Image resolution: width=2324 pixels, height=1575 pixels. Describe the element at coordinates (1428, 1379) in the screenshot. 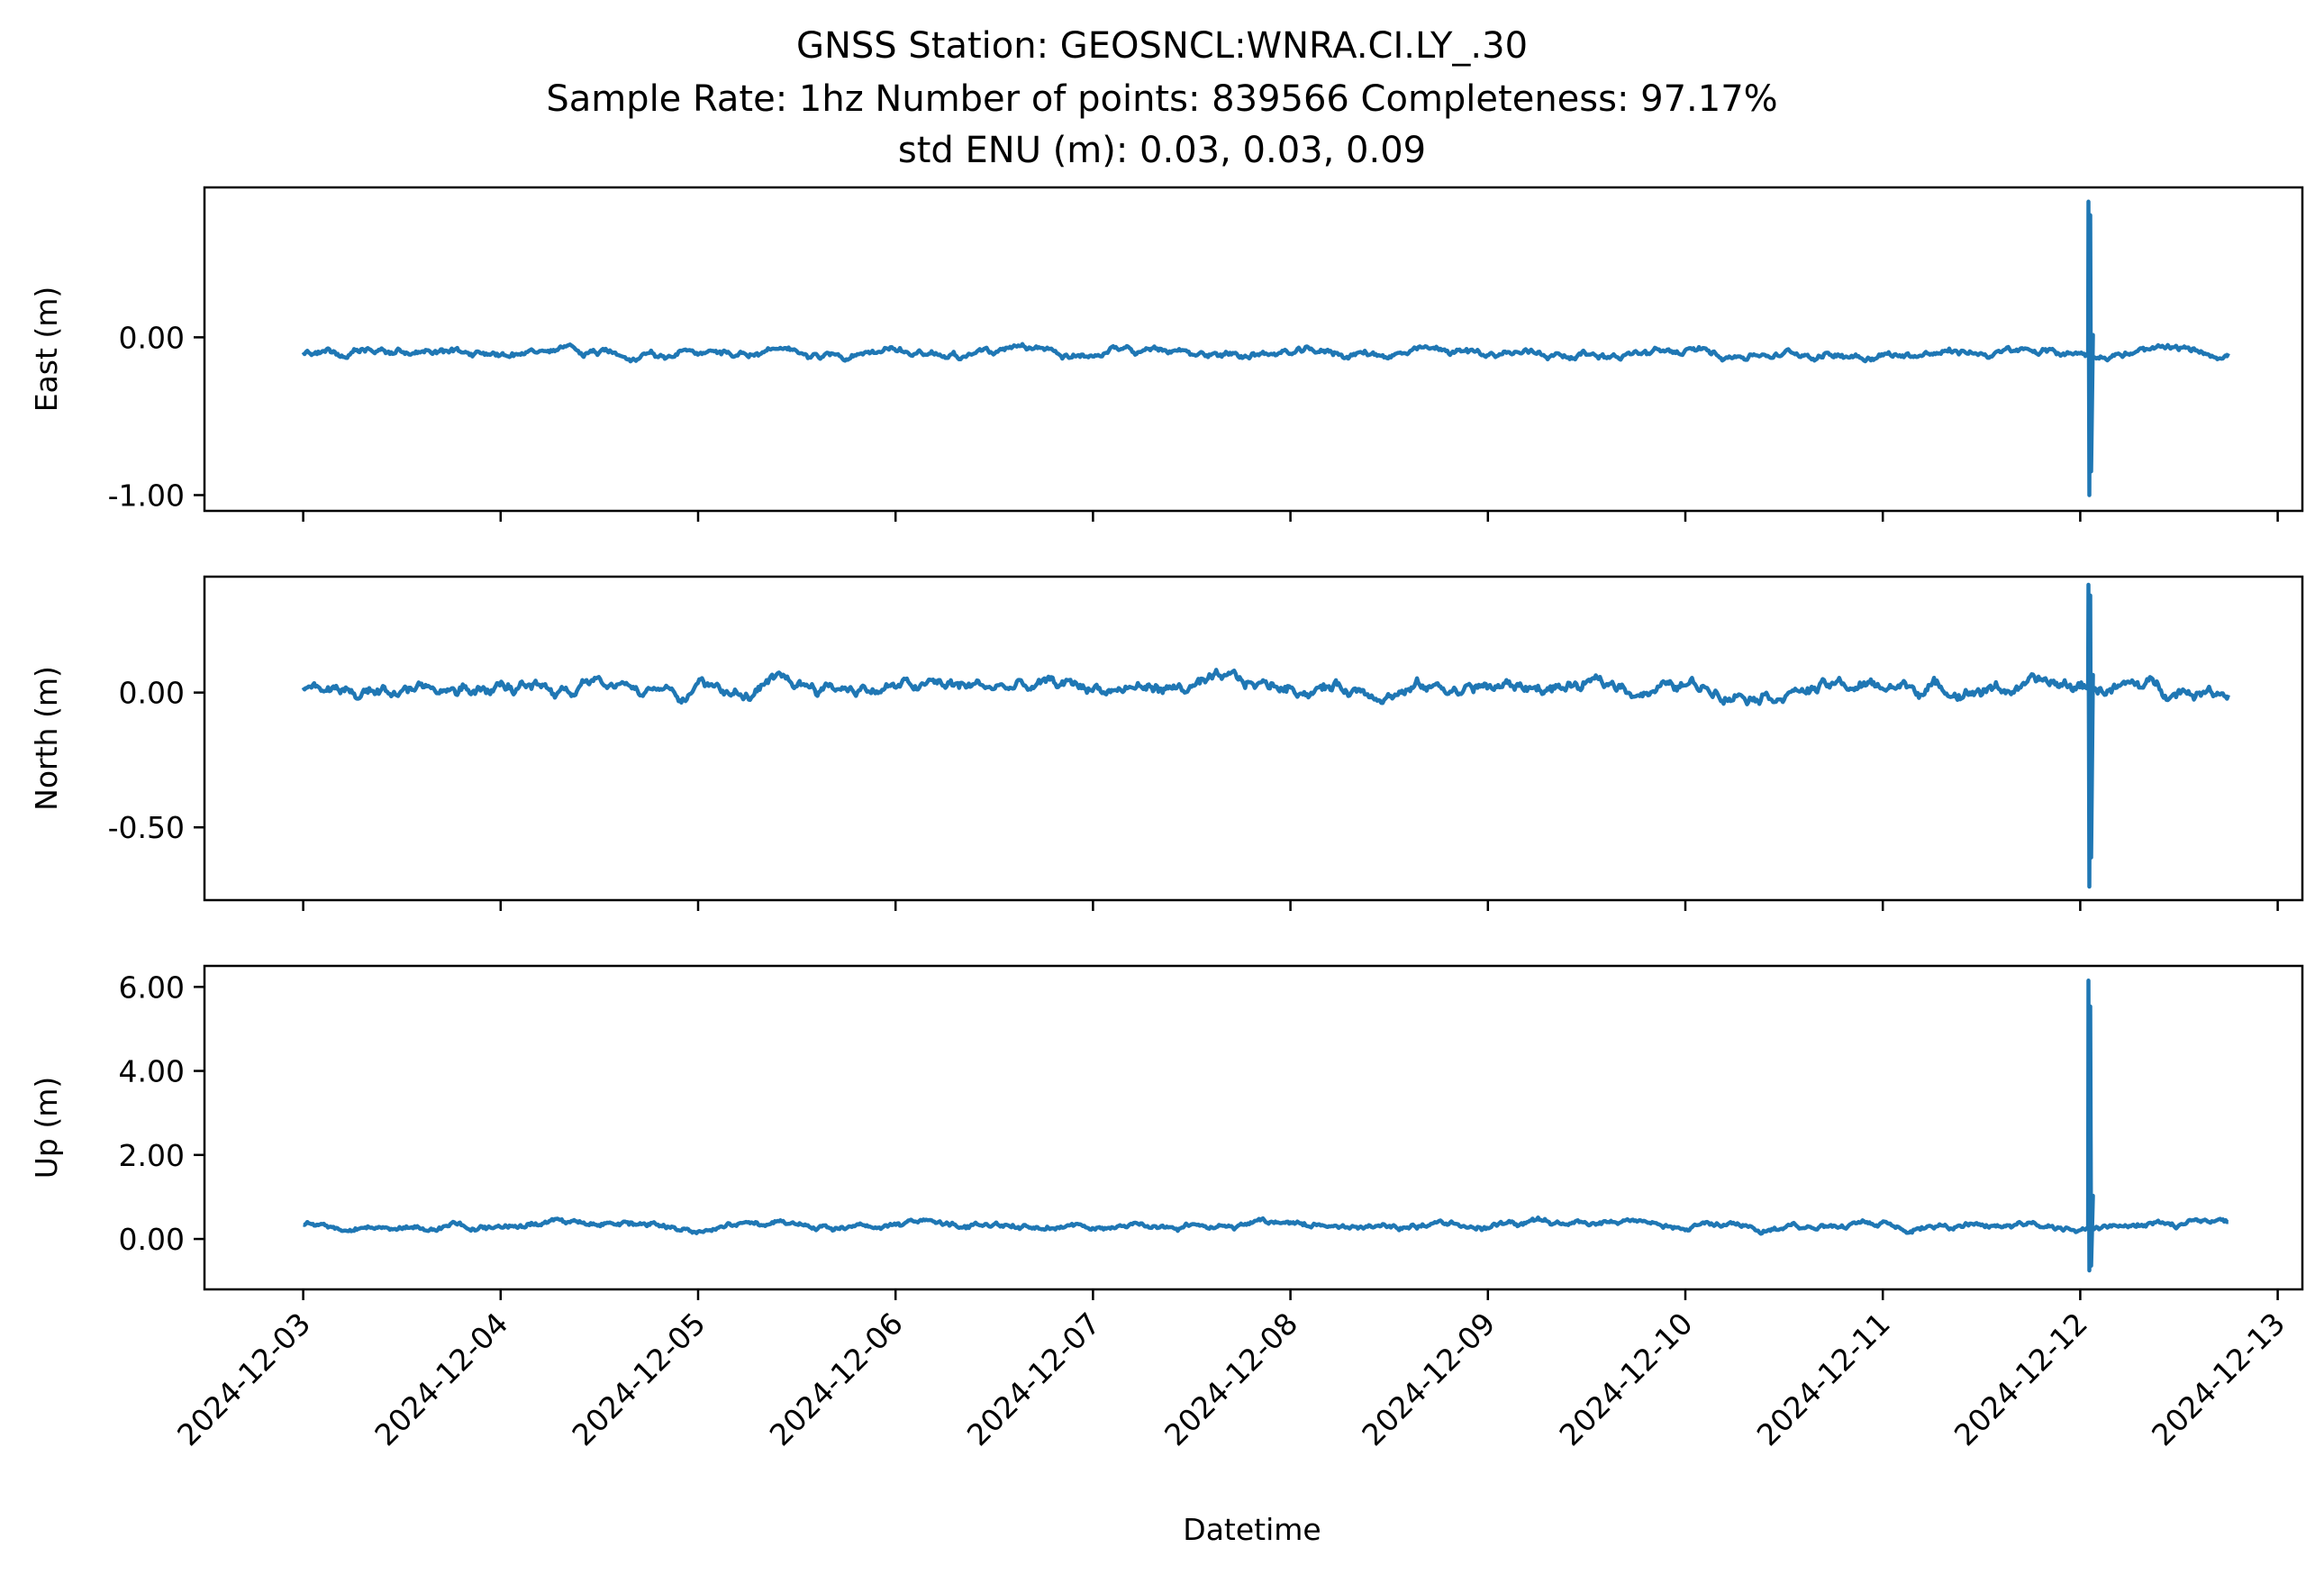

I see `x-tick-label: 2024-12-09` at that location.